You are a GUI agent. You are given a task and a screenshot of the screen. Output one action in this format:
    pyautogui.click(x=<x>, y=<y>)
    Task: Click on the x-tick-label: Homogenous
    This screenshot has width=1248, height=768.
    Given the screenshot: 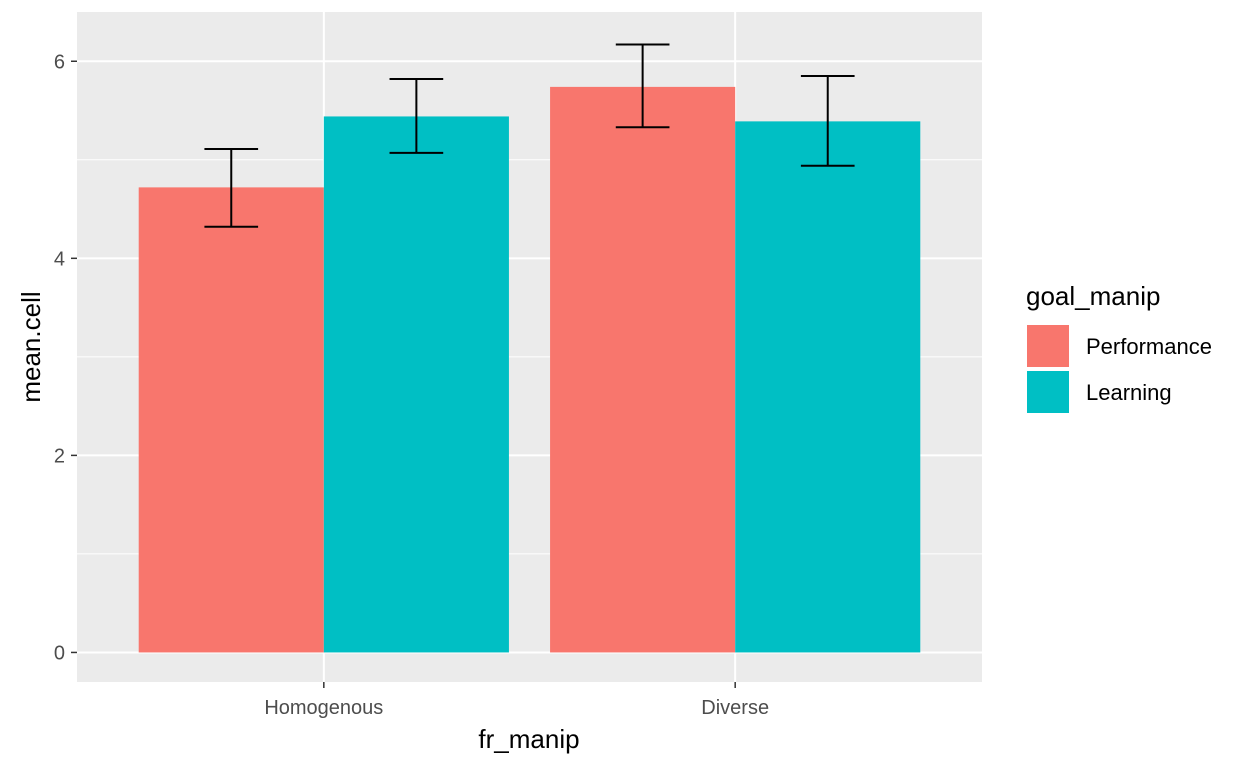 What is the action you would take?
    pyautogui.click(x=323, y=708)
    